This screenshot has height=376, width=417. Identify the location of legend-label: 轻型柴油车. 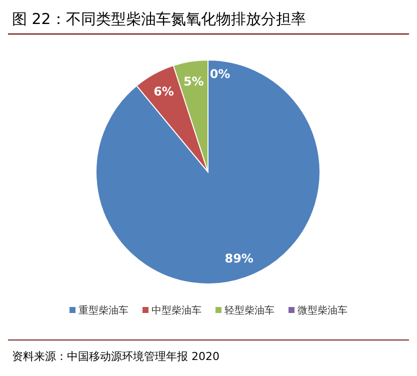
(249, 310).